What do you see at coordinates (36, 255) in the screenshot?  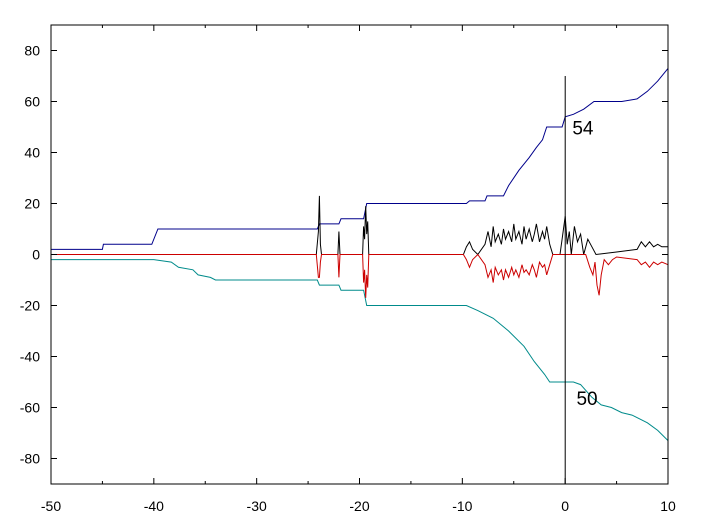 I see `y-tick-label: 0` at bounding box center [36, 255].